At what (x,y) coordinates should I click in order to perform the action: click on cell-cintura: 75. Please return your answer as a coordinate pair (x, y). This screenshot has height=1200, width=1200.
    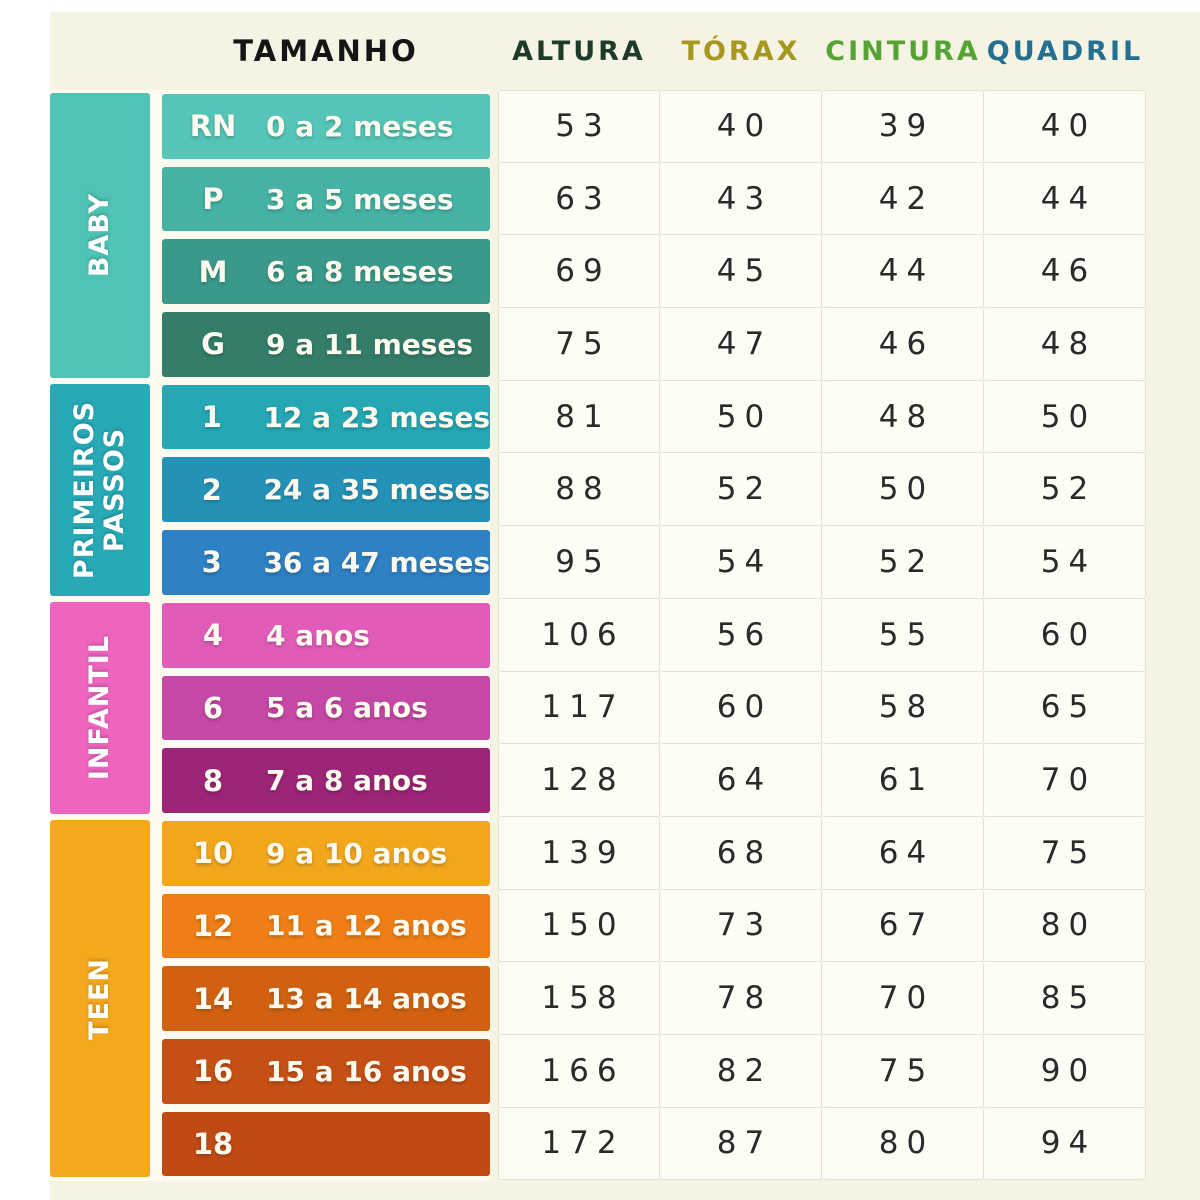
    Looking at the image, I should click on (903, 1071).